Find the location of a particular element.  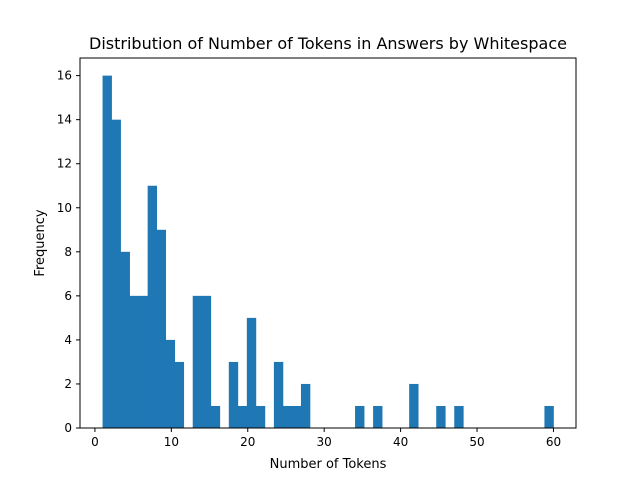

x-tick-label: 0 is located at coordinates (95, 442).